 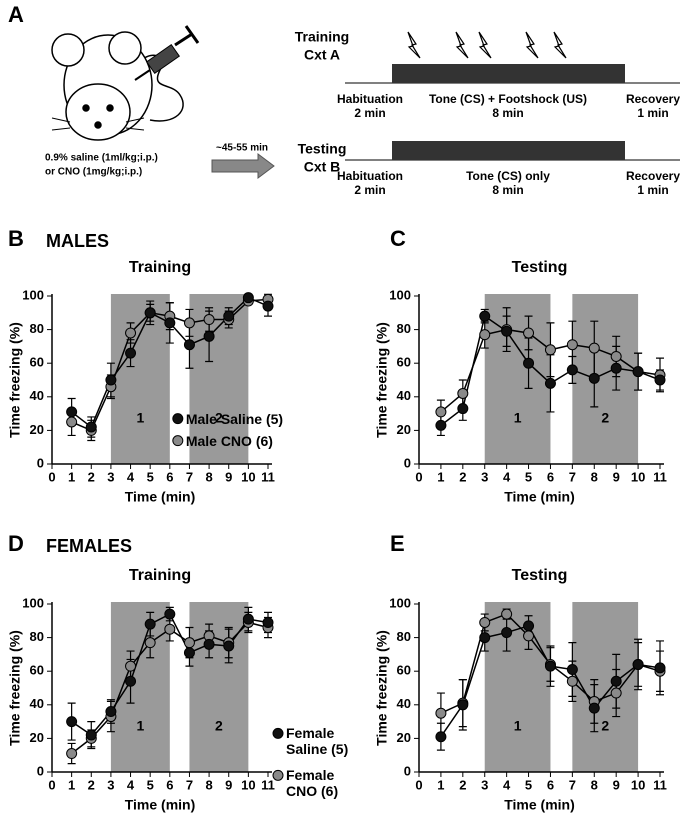 What do you see at coordinates (462, 476) in the screenshot?
I see `x-tick-label: 2` at bounding box center [462, 476].